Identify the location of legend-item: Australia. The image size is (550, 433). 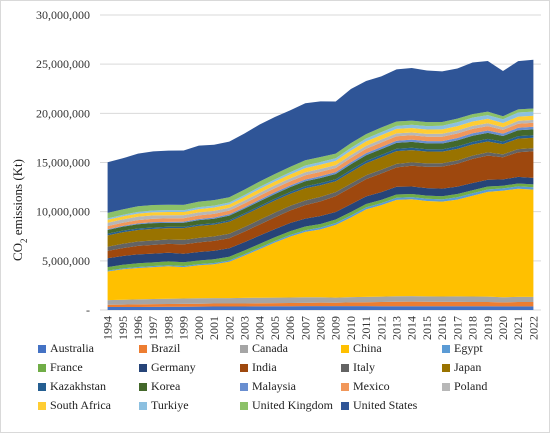
(88, 348).